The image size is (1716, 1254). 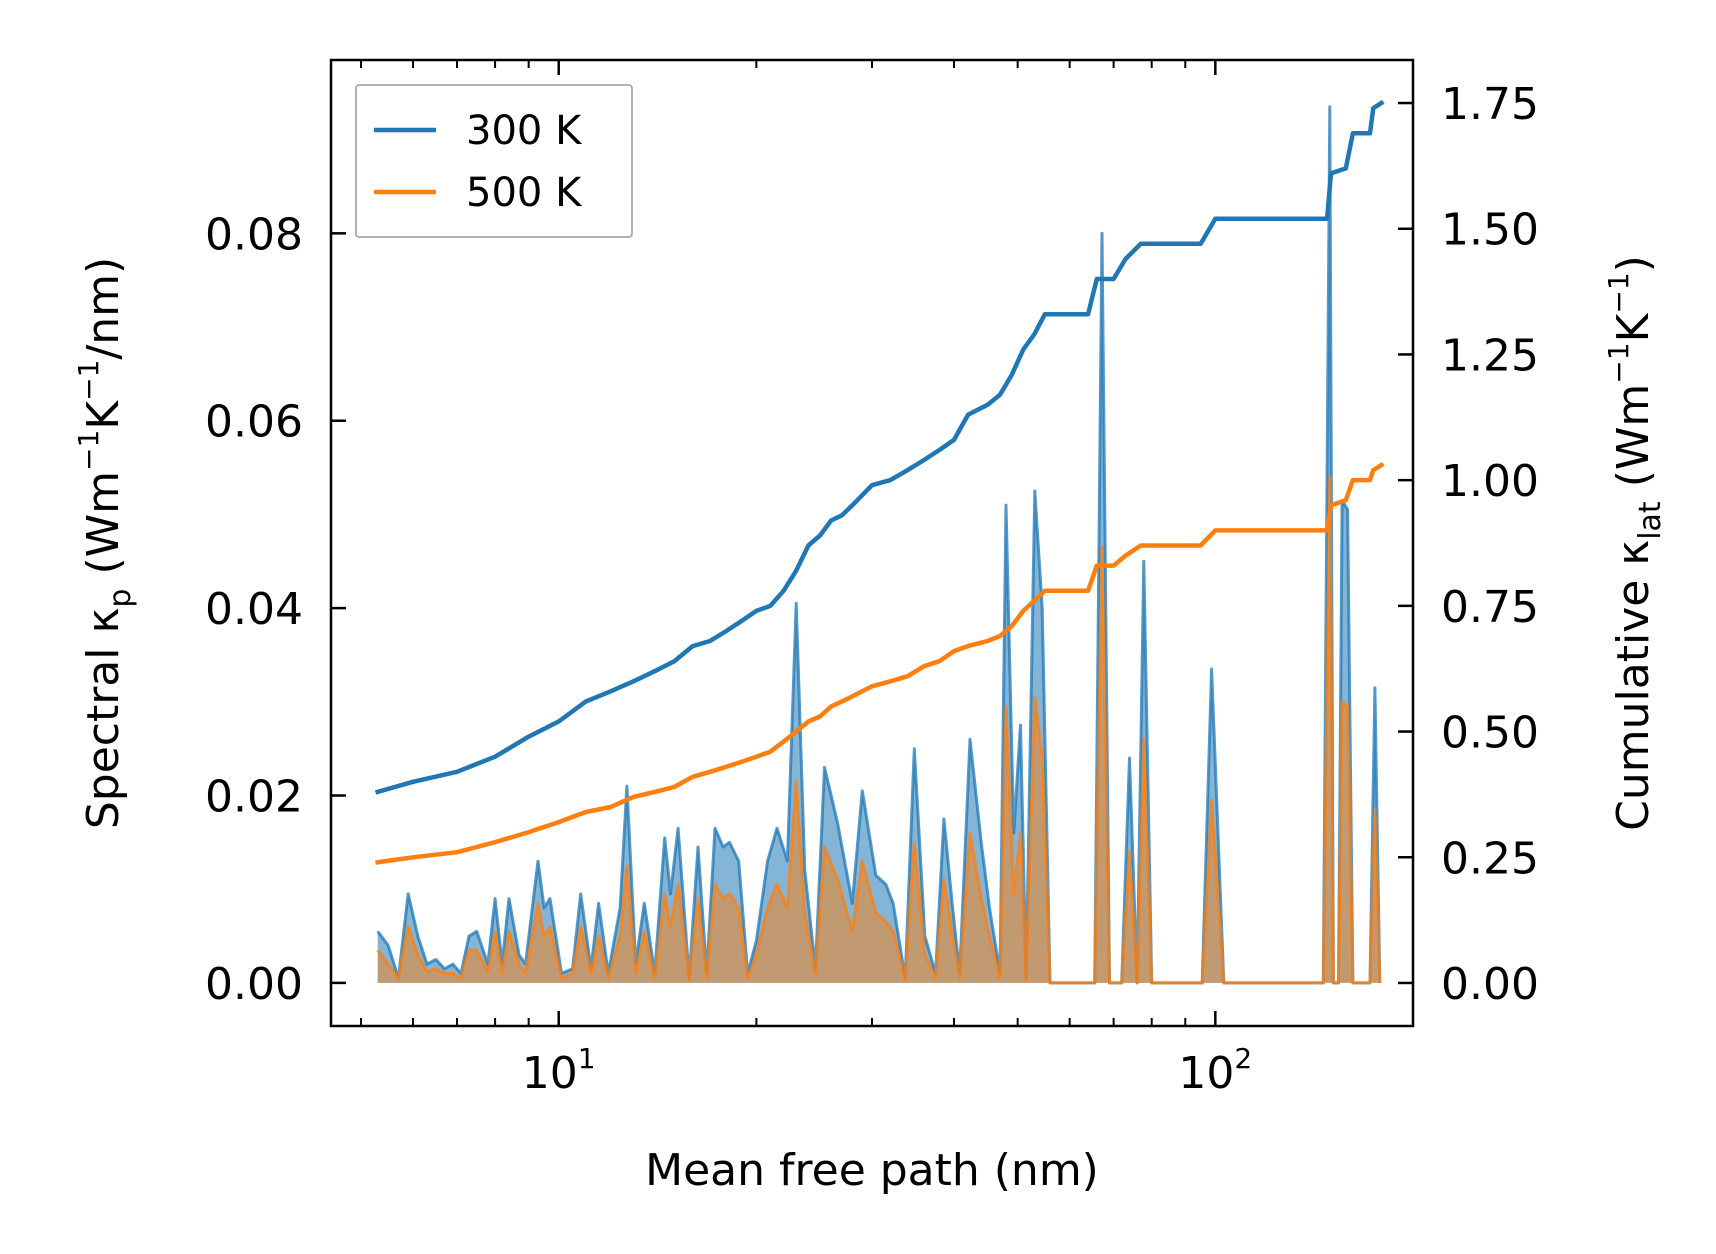 What do you see at coordinates (1243, 1058) in the screenshot?
I see `x-tick-exponent: 2` at bounding box center [1243, 1058].